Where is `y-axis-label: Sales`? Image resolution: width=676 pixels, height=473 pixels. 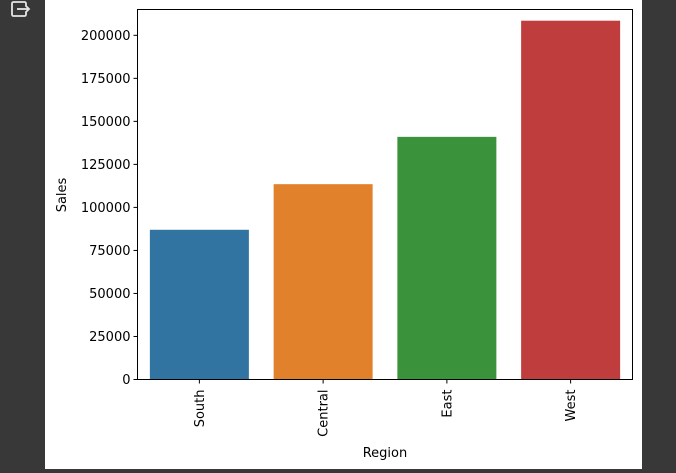
y-axis-label: Sales is located at coordinates (62, 194).